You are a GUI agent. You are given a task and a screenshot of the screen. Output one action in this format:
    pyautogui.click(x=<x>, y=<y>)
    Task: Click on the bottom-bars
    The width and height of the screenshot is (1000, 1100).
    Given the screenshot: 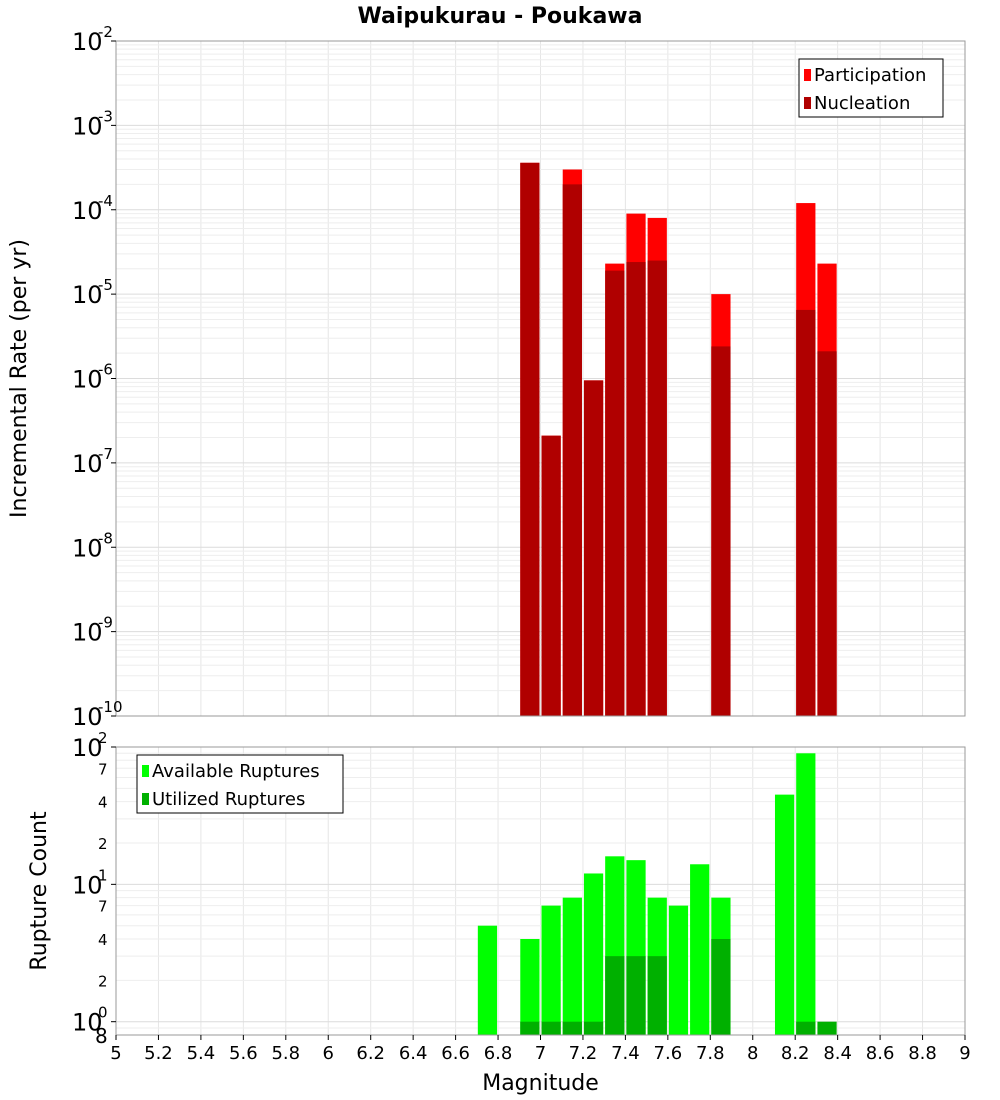 What is the action you would take?
    pyautogui.click(x=657, y=894)
    